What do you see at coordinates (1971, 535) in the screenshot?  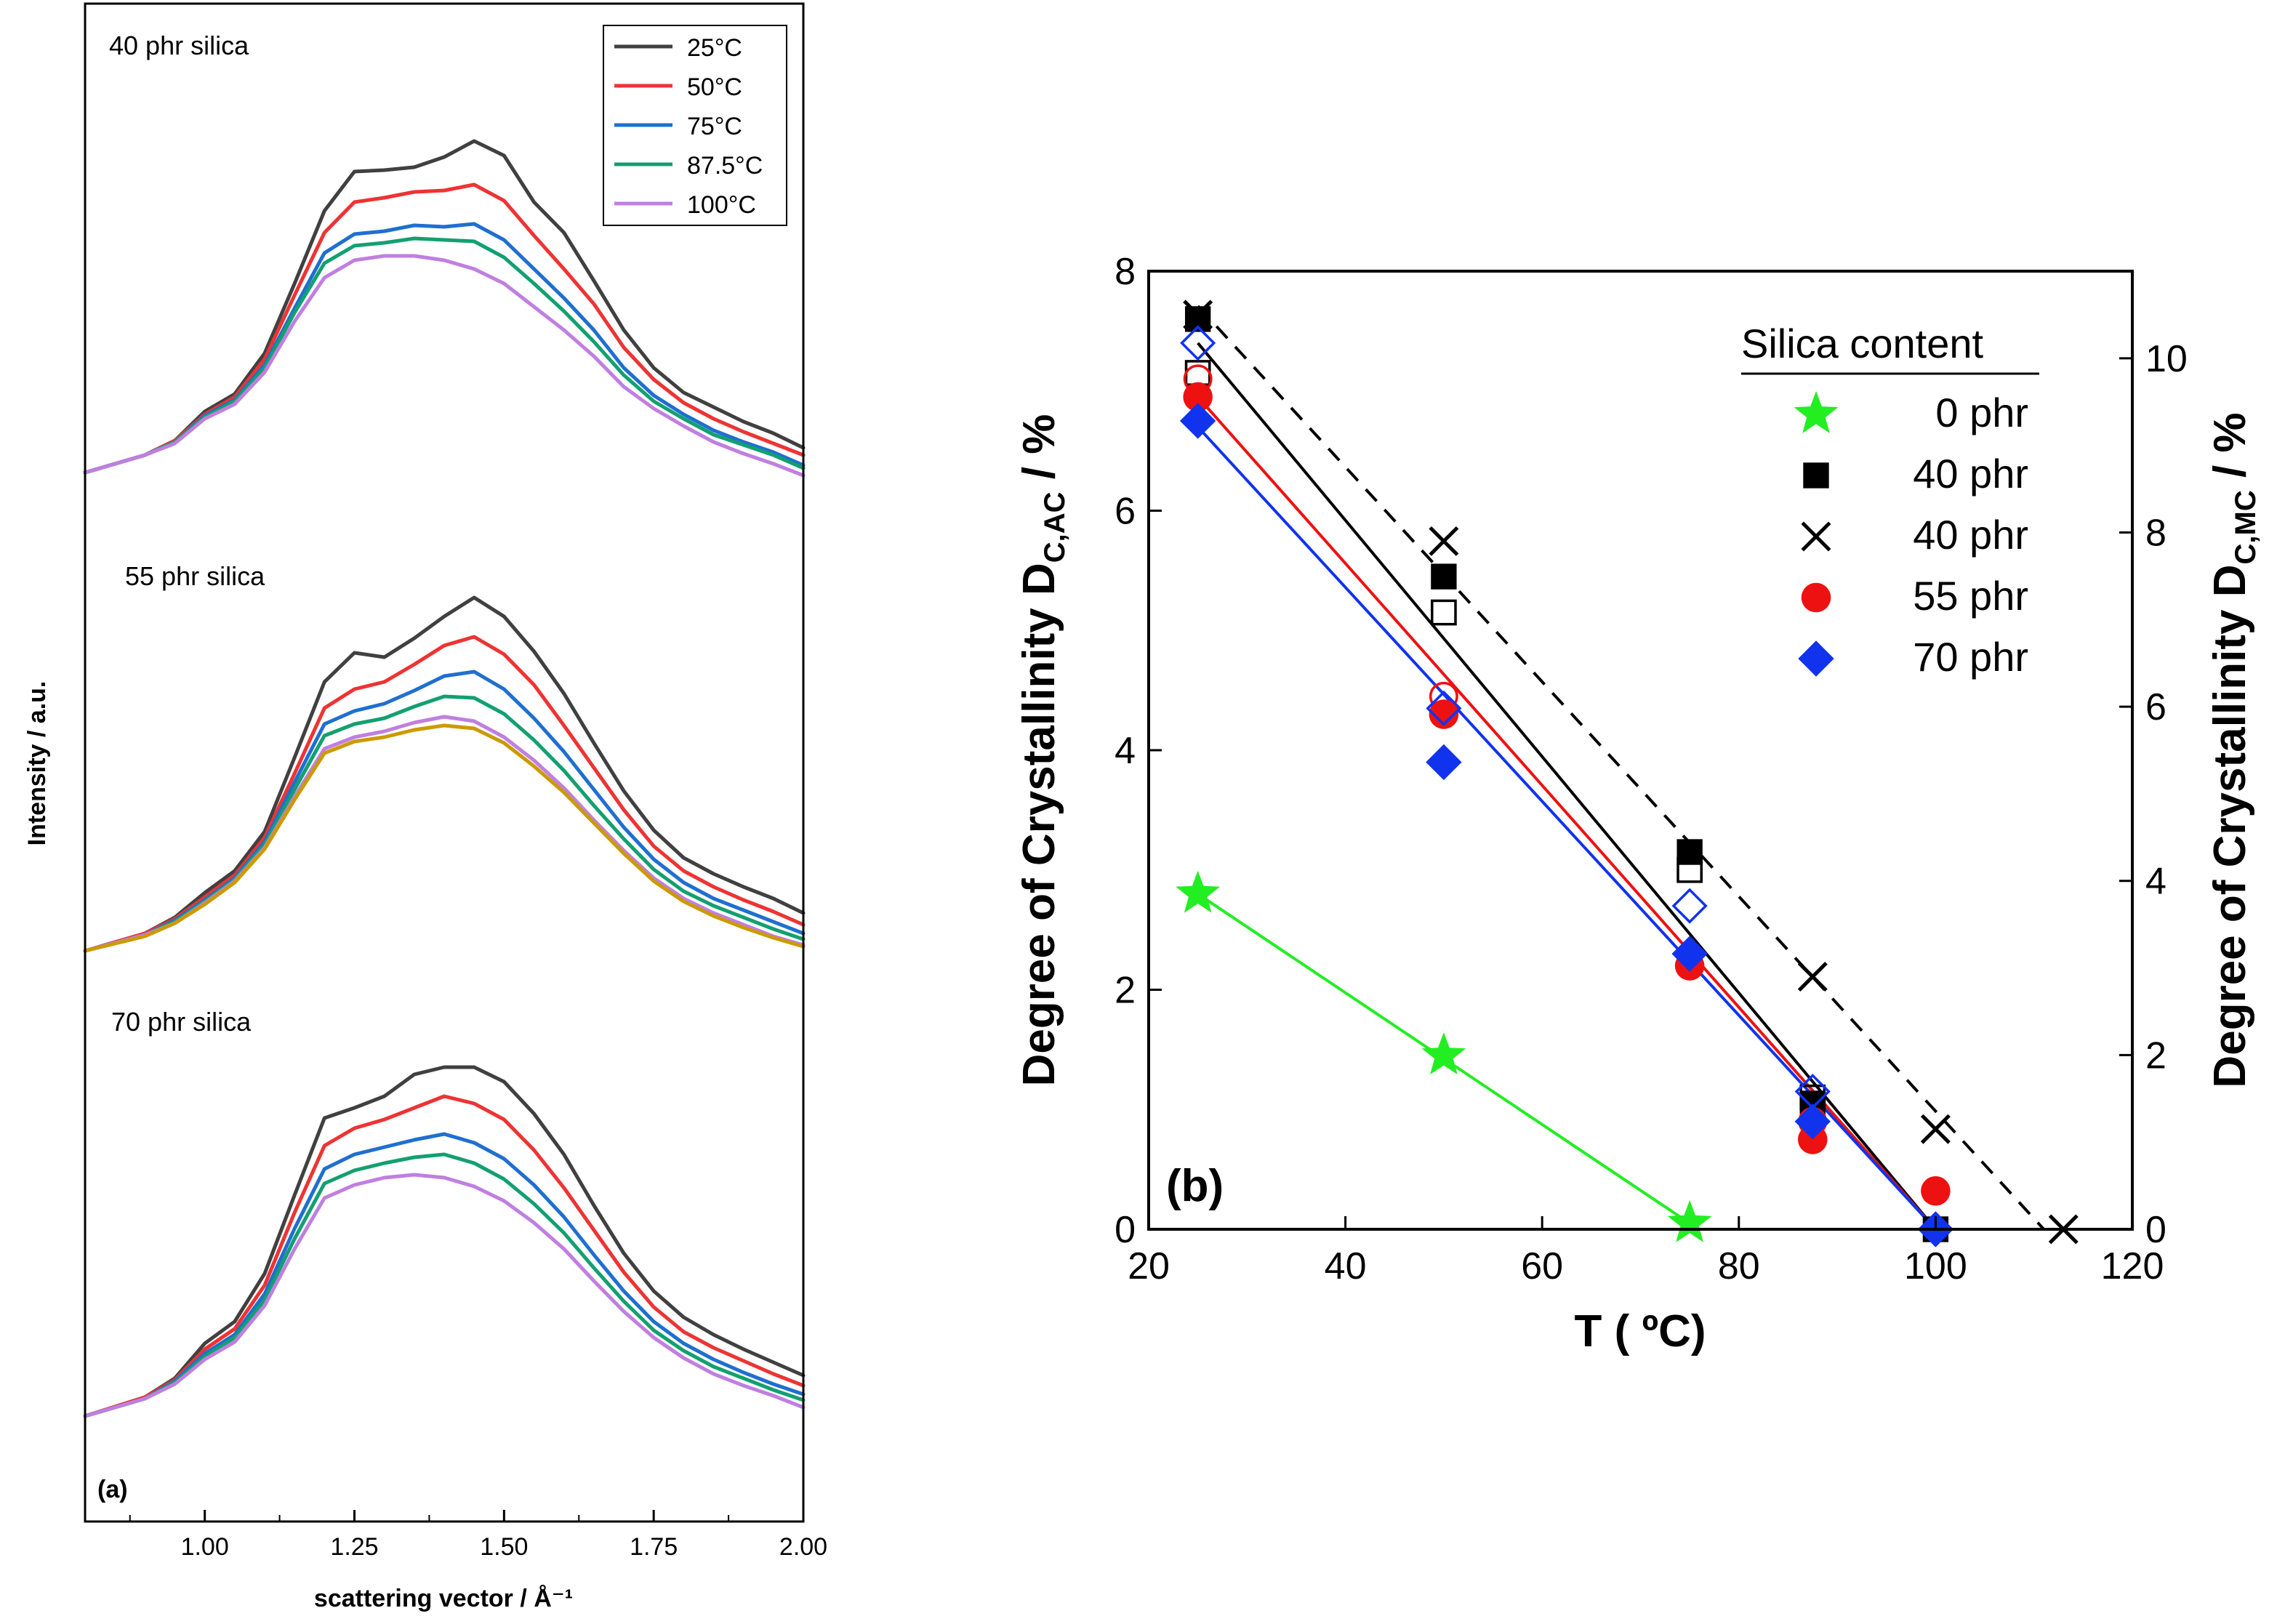 I see `legend-b-label-2: 40 phr` at bounding box center [1971, 535].